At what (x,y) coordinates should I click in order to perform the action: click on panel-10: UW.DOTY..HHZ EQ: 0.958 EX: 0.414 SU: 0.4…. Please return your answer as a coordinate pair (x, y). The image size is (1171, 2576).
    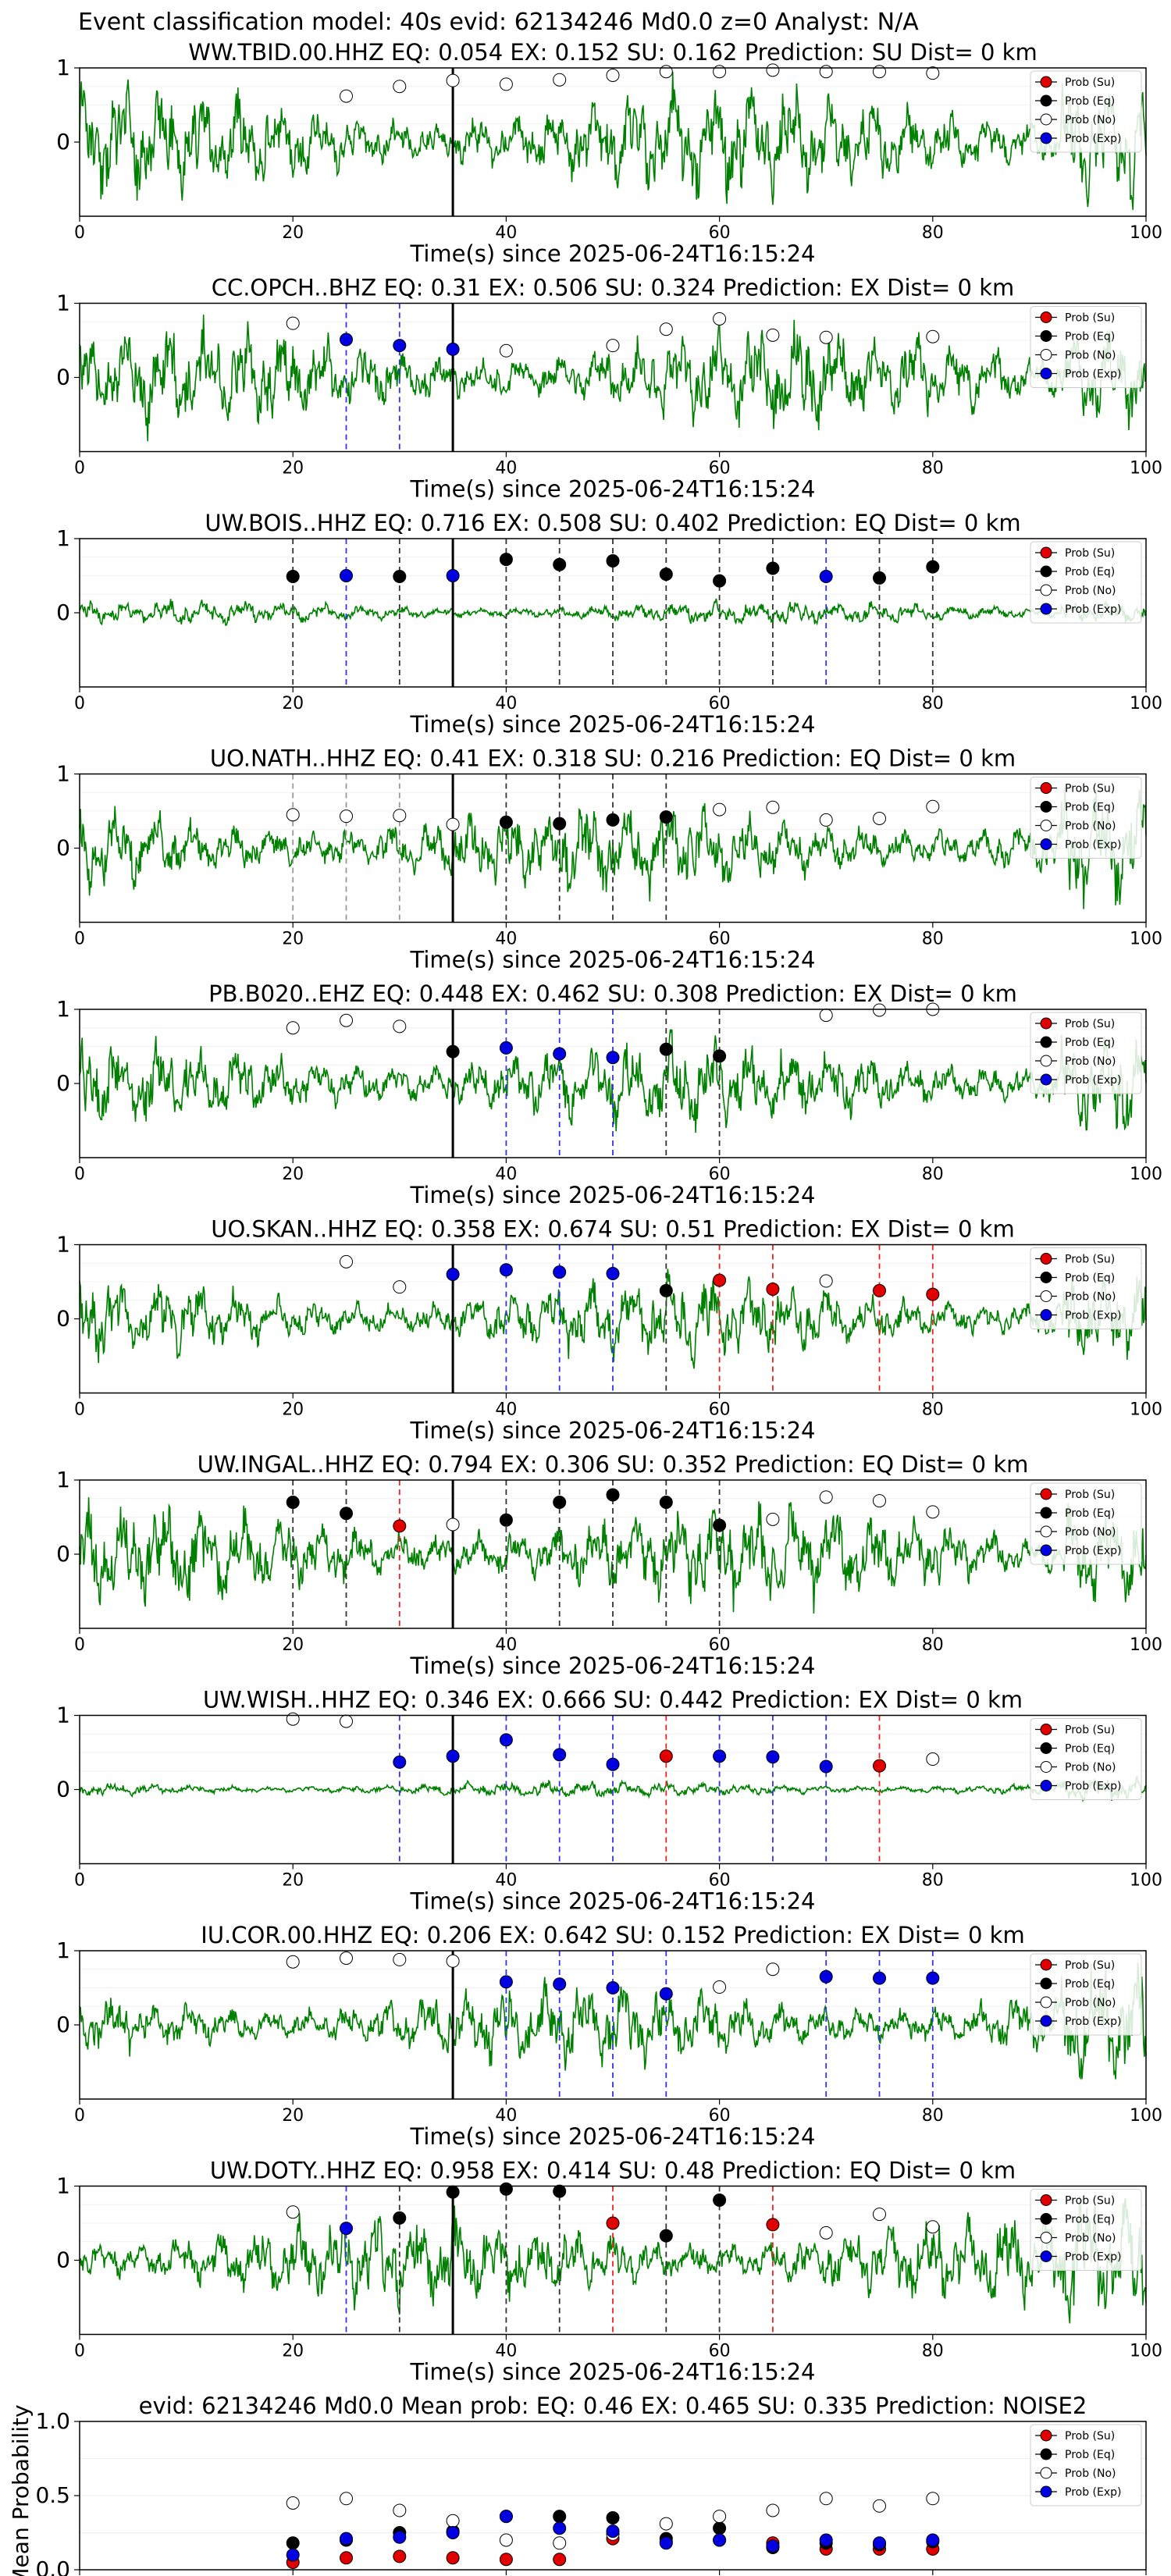
    Looking at the image, I should click on (609, 2272).